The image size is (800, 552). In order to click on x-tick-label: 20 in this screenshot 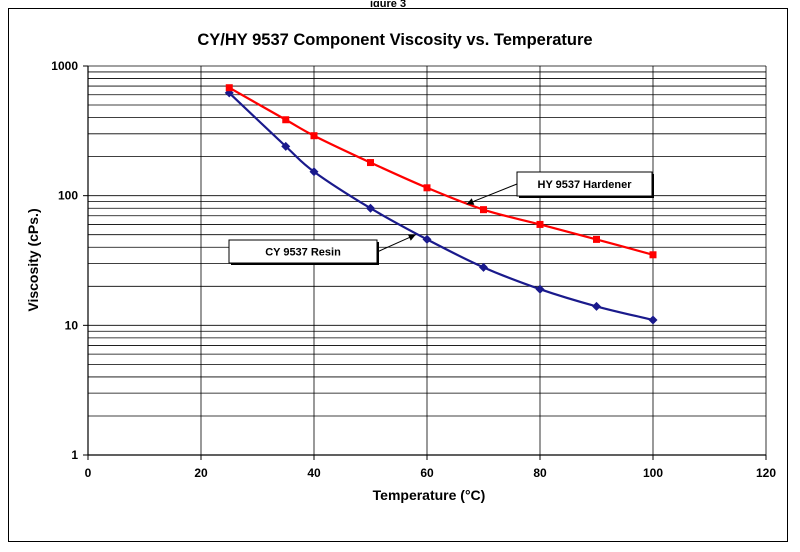, I will do `click(201, 473)`.